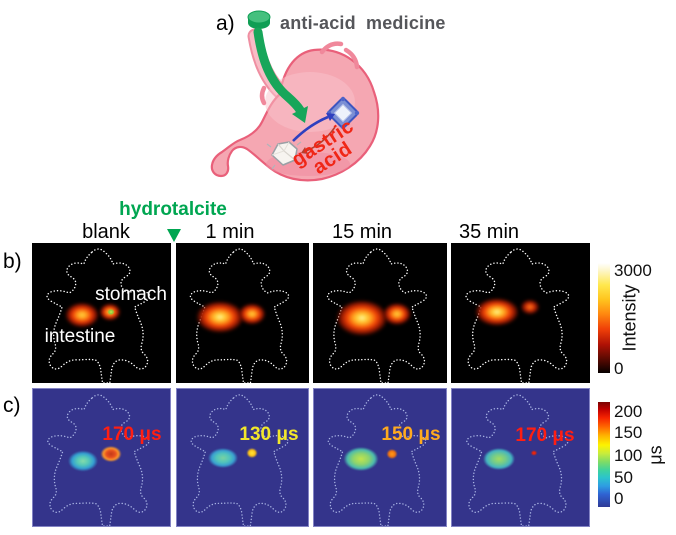 The height and width of the screenshot is (535, 676). I want to click on panel-c-label: c), so click(12, 405).